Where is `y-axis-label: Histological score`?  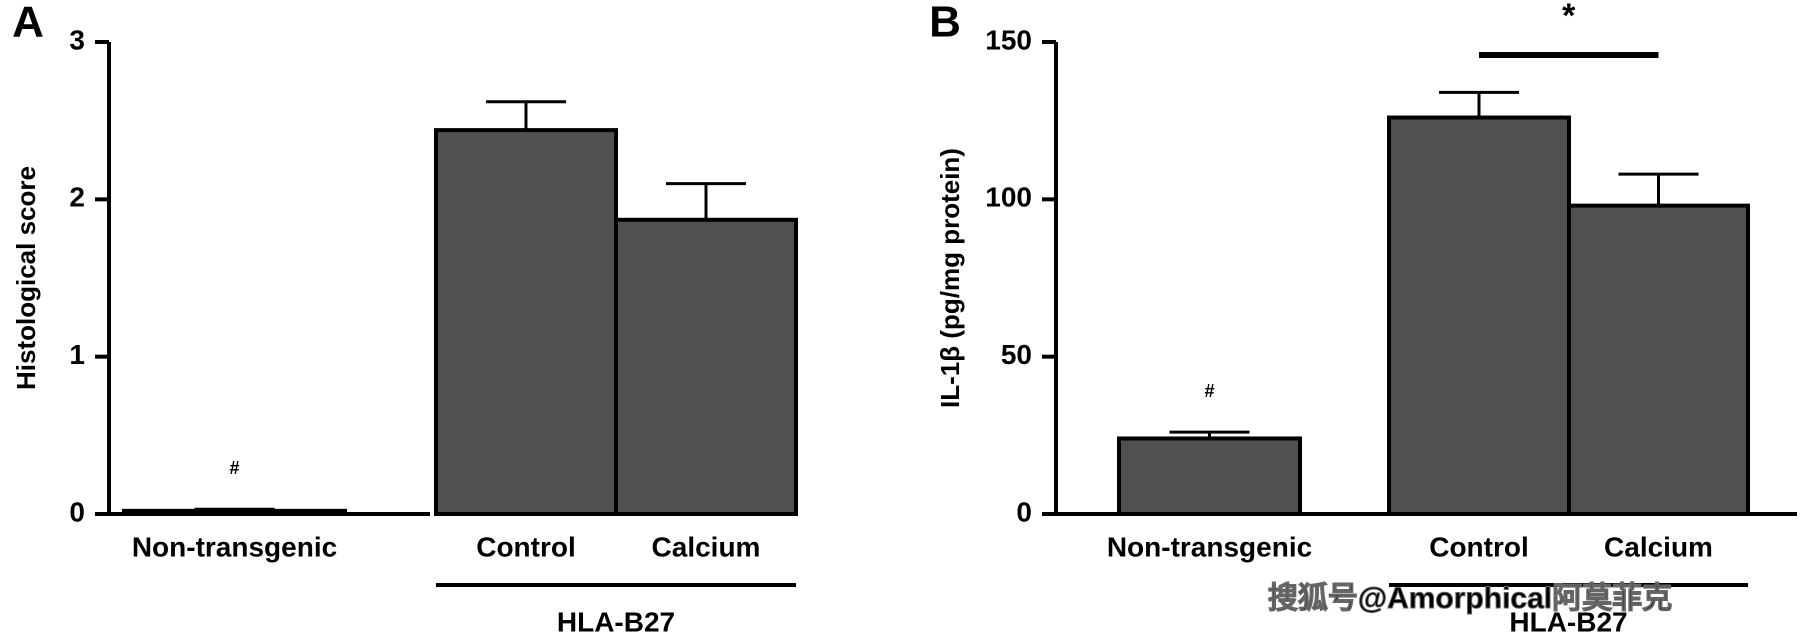
y-axis-label: Histological score is located at coordinates (26, 278).